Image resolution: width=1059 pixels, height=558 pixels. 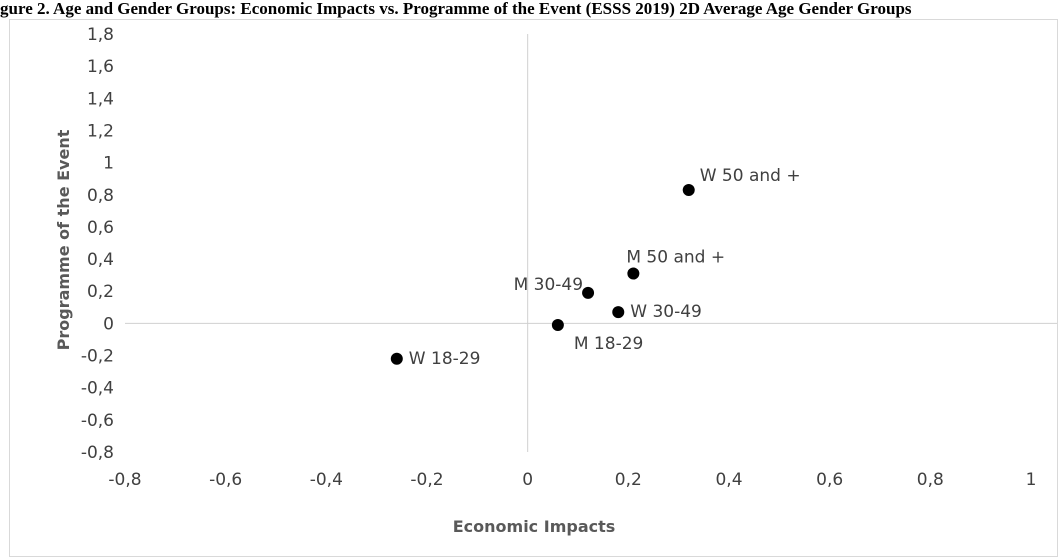 What do you see at coordinates (100, 99) in the screenshot?
I see `y-tick-label: 1,4` at bounding box center [100, 99].